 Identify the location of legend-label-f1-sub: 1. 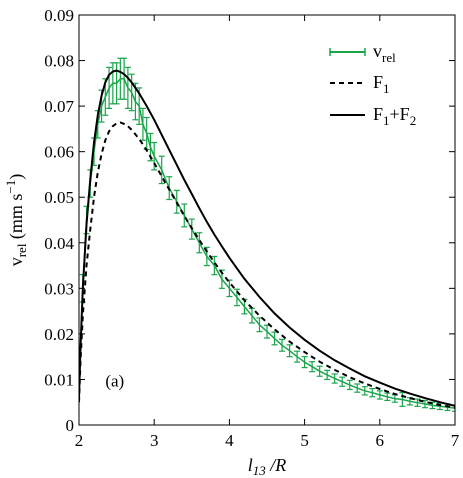
(386, 88).